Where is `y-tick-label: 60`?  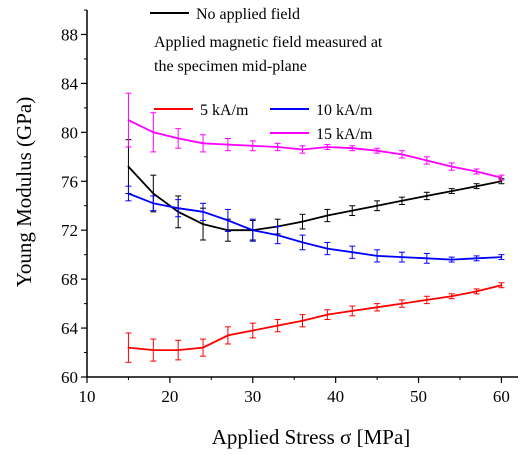
y-tick-label: 60 is located at coordinates (69, 377).